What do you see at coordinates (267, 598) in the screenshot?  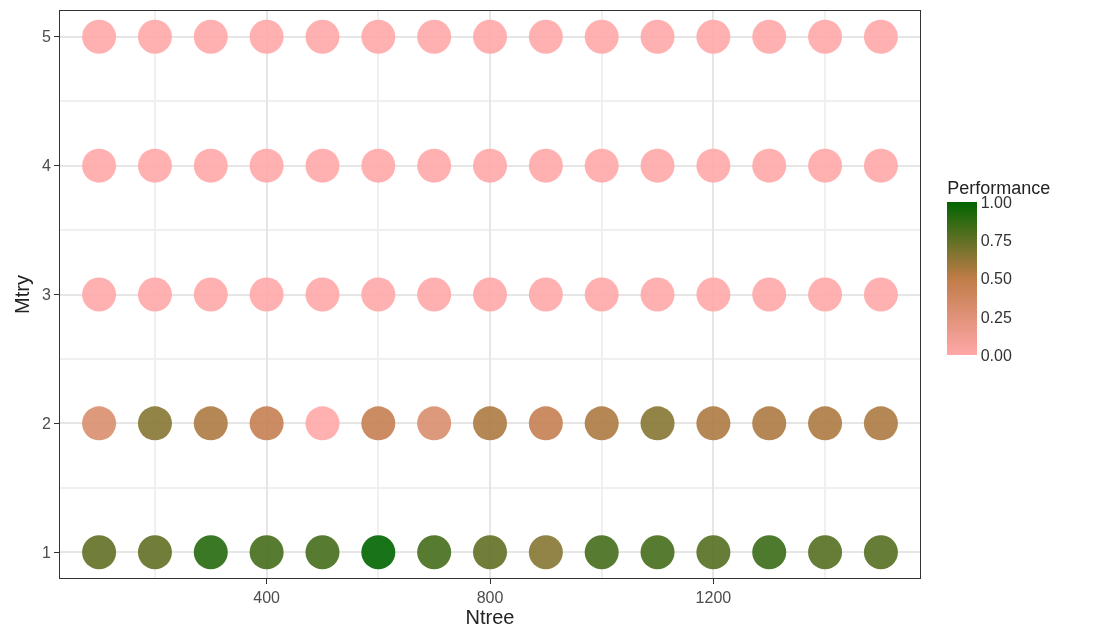 I see `x-tick-label: 400` at bounding box center [267, 598].